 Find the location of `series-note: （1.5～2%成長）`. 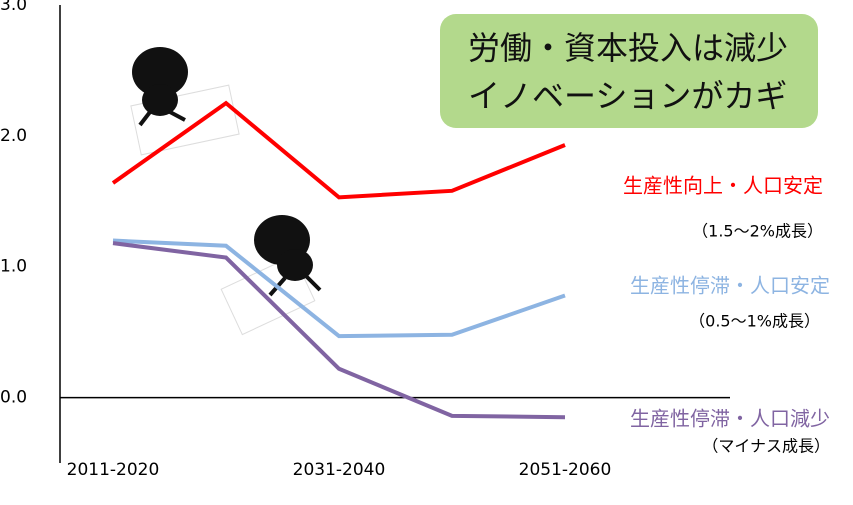

series-note: （1.5～2%成長） is located at coordinates (757, 231).